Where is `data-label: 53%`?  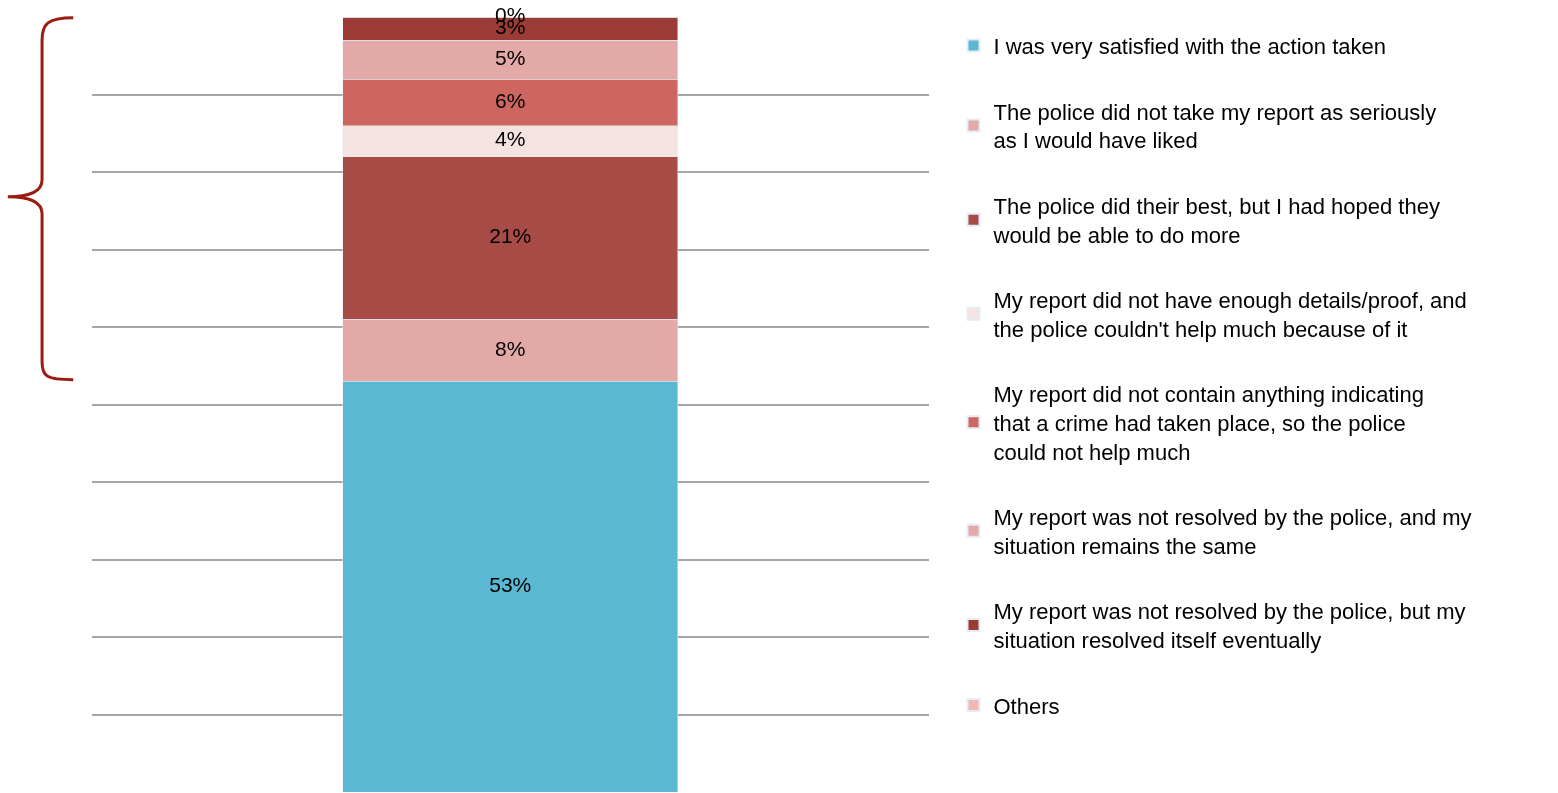
data-label: 53% is located at coordinates (510, 584).